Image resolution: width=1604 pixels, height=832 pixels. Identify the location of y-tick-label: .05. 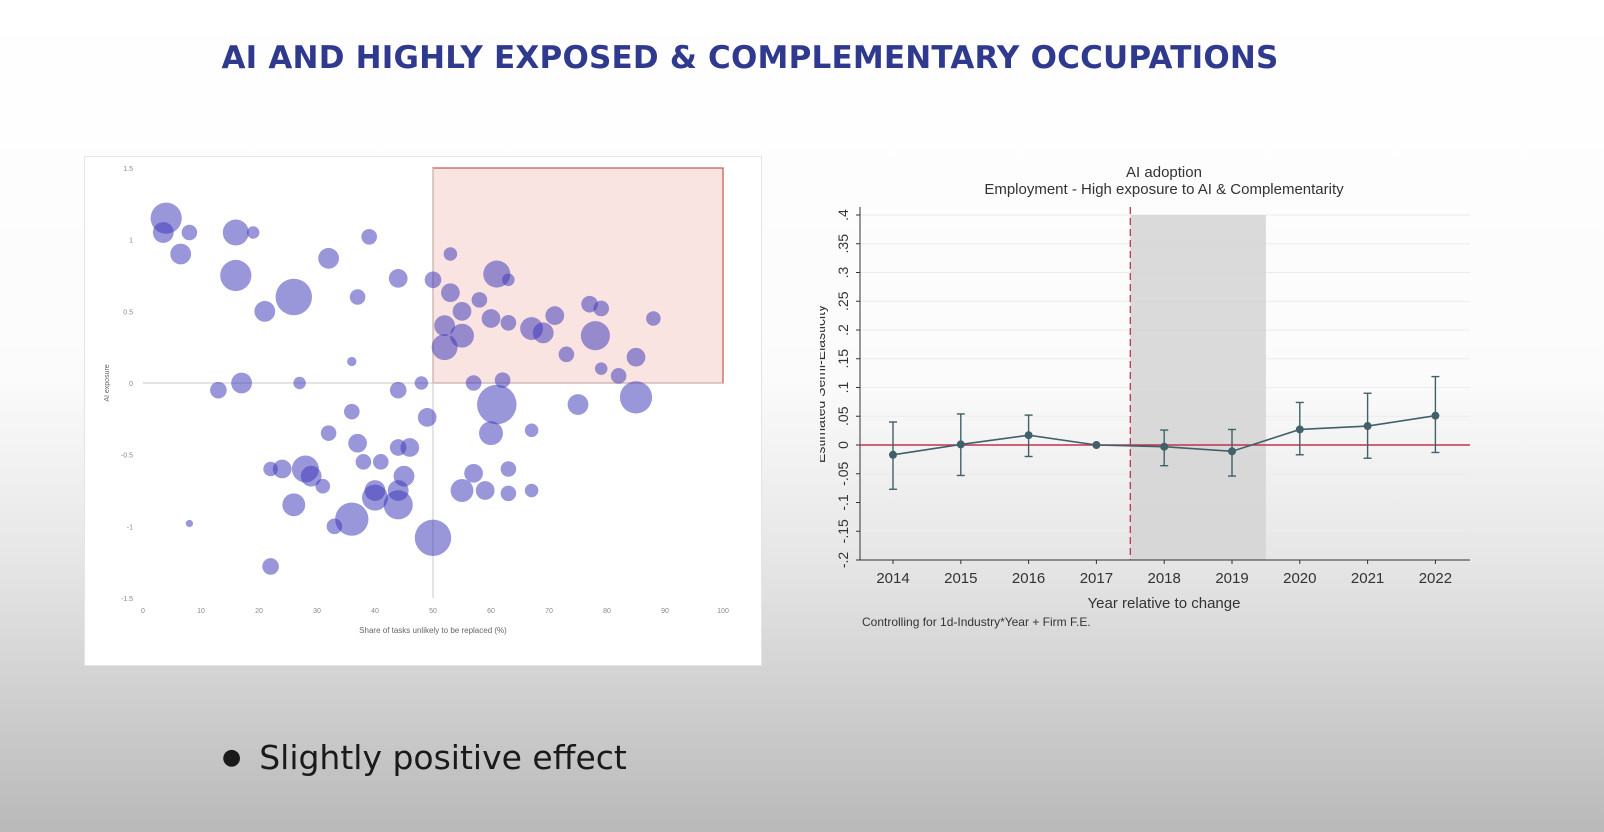
(843, 416).